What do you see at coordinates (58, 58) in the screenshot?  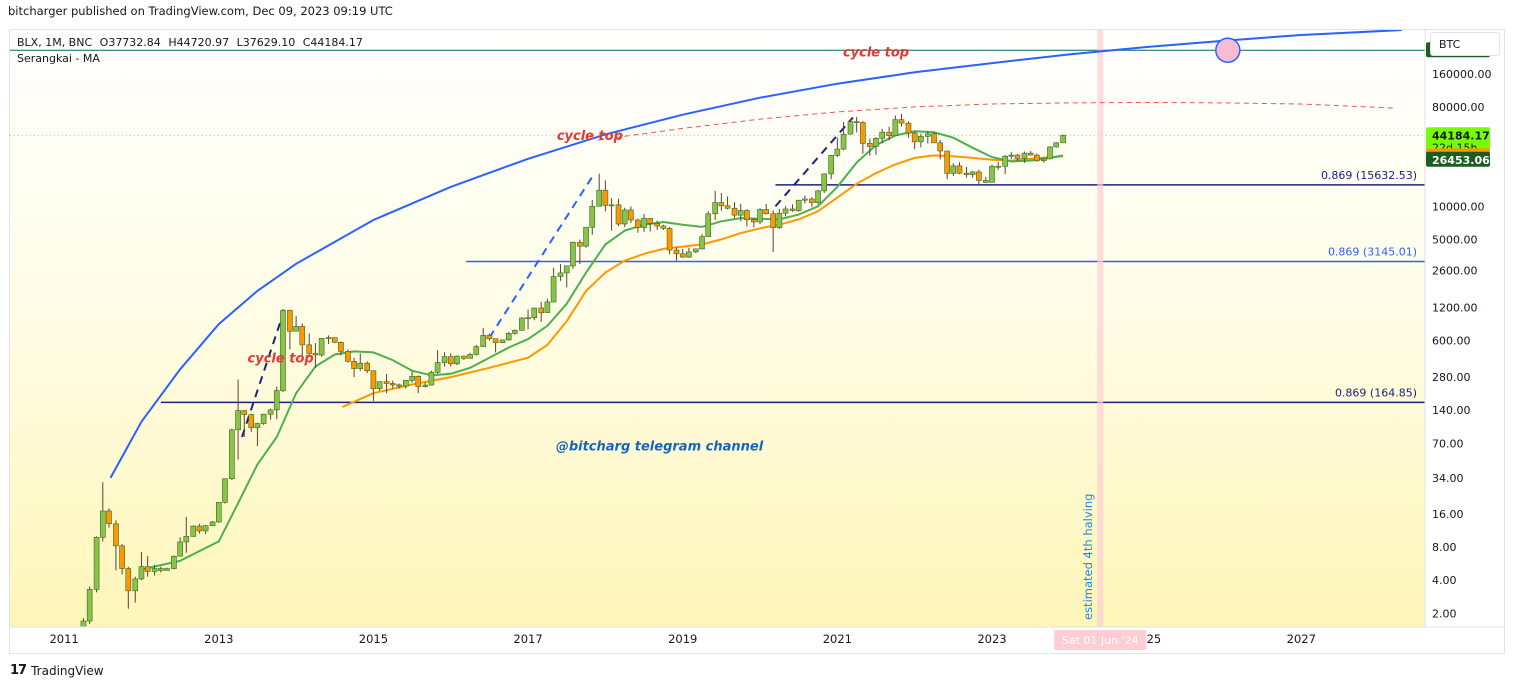 I see `indicator-name: Serangkai - MA` at bounding box center [58, 58].